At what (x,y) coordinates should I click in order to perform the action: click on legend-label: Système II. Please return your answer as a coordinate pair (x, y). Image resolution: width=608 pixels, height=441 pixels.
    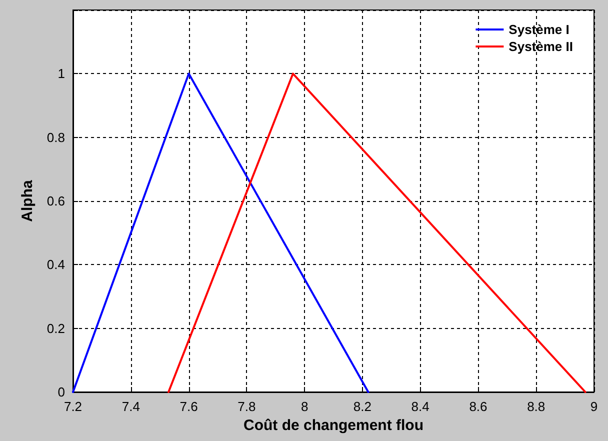
    Looking at the image, I should click on (541, 46).